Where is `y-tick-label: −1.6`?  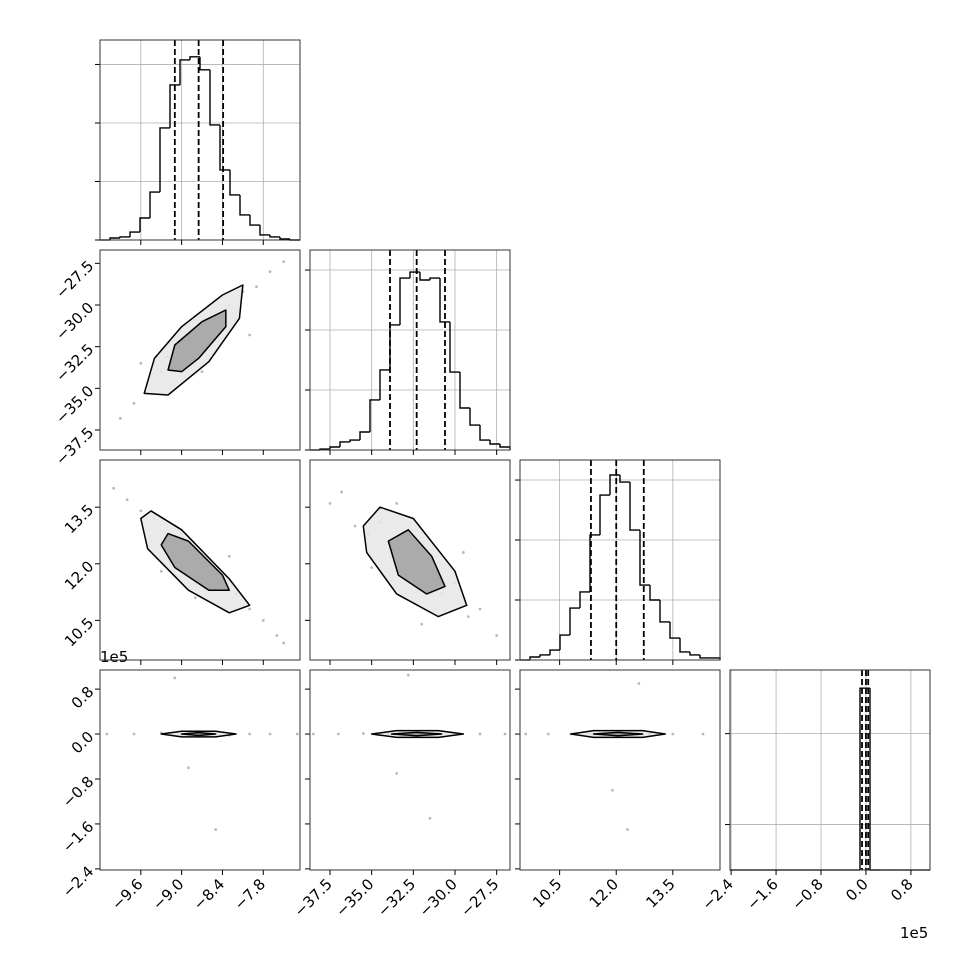 y-tick-label: −1.6 is located at coordinates (78, 837).